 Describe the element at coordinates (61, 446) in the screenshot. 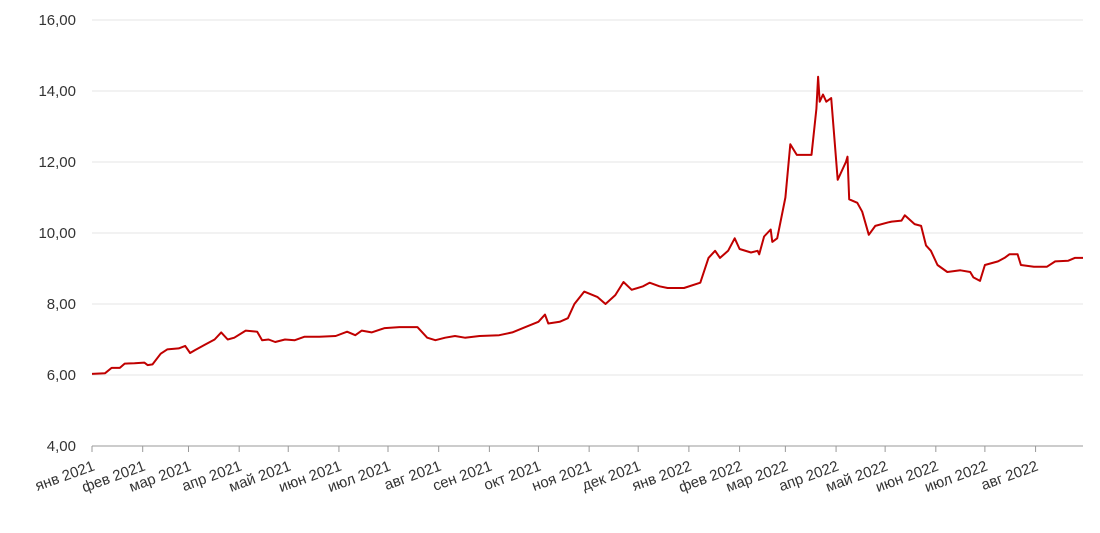

I see `y-tick-label: 4,00` at that location.